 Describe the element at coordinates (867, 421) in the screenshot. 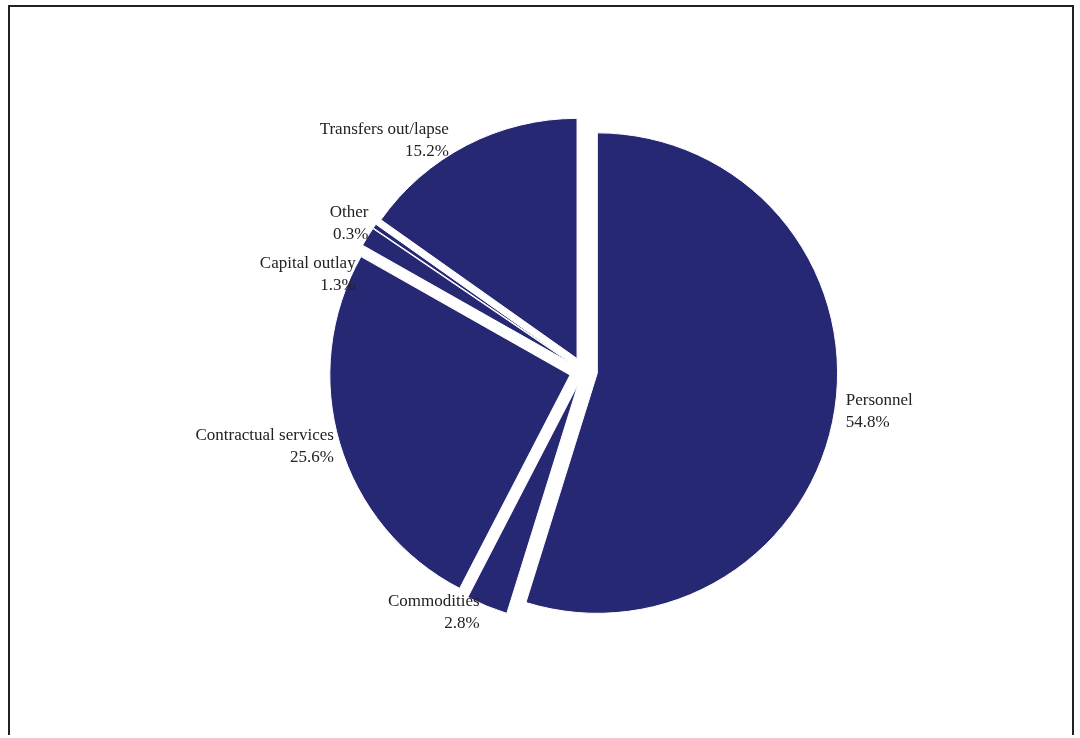

I see `data-label: 54.8%` at that location.